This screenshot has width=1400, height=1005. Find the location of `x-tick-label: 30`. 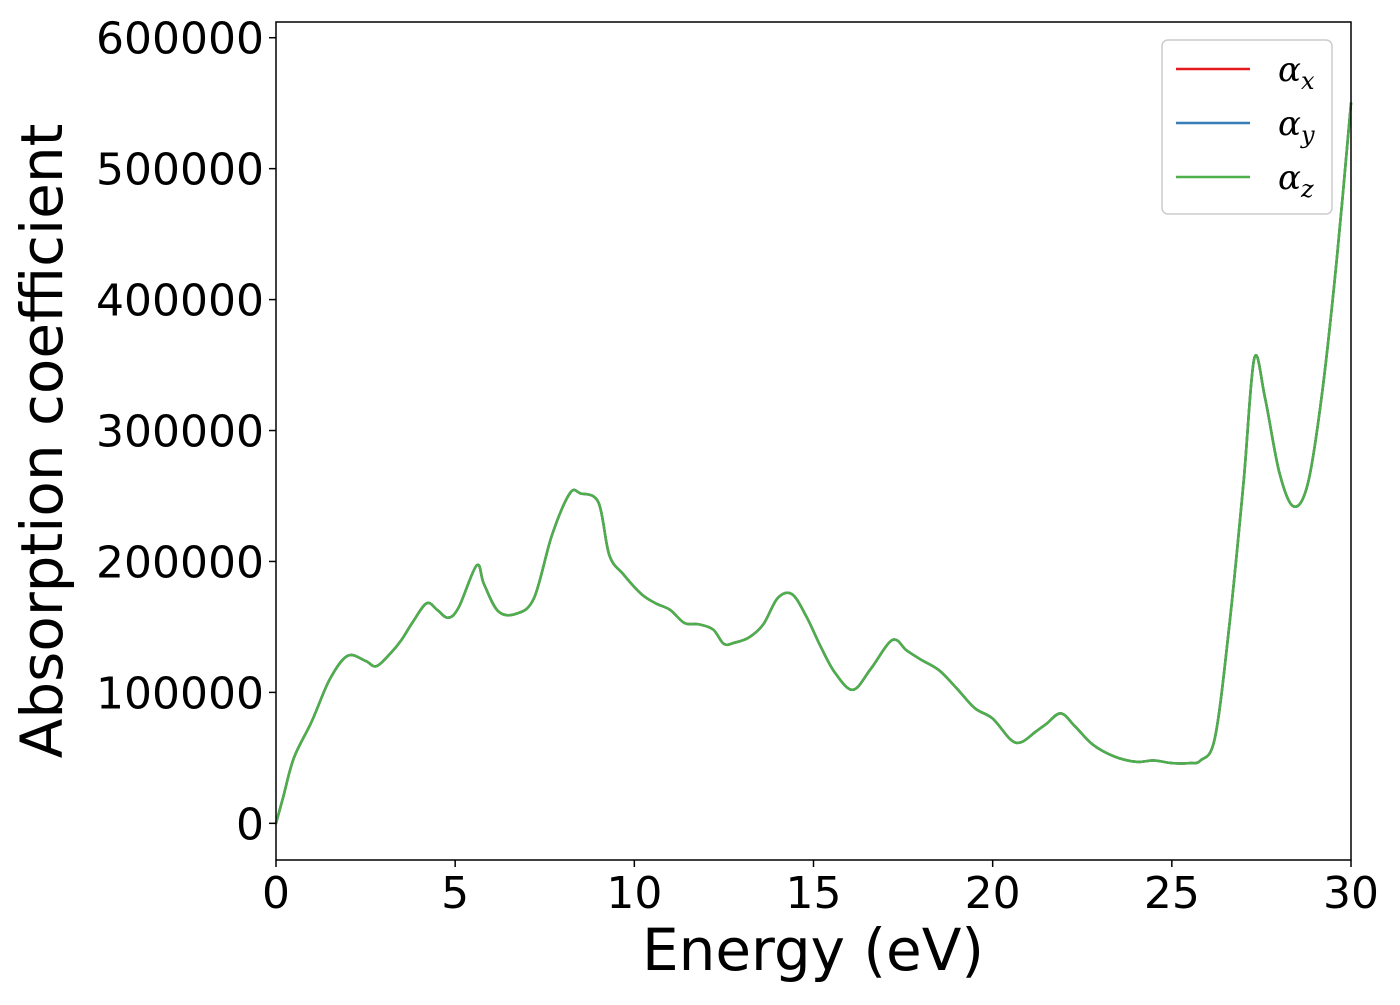

x-tick-label: 30 is located at coordinates (1351, 893).